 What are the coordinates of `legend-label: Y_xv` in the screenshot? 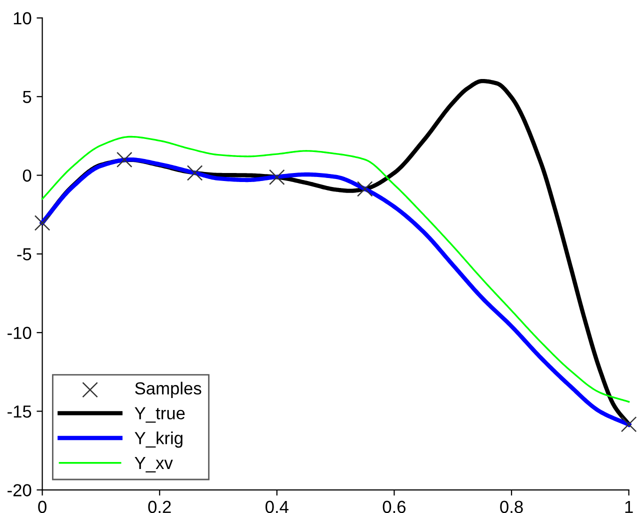 It's located at (153, 464).